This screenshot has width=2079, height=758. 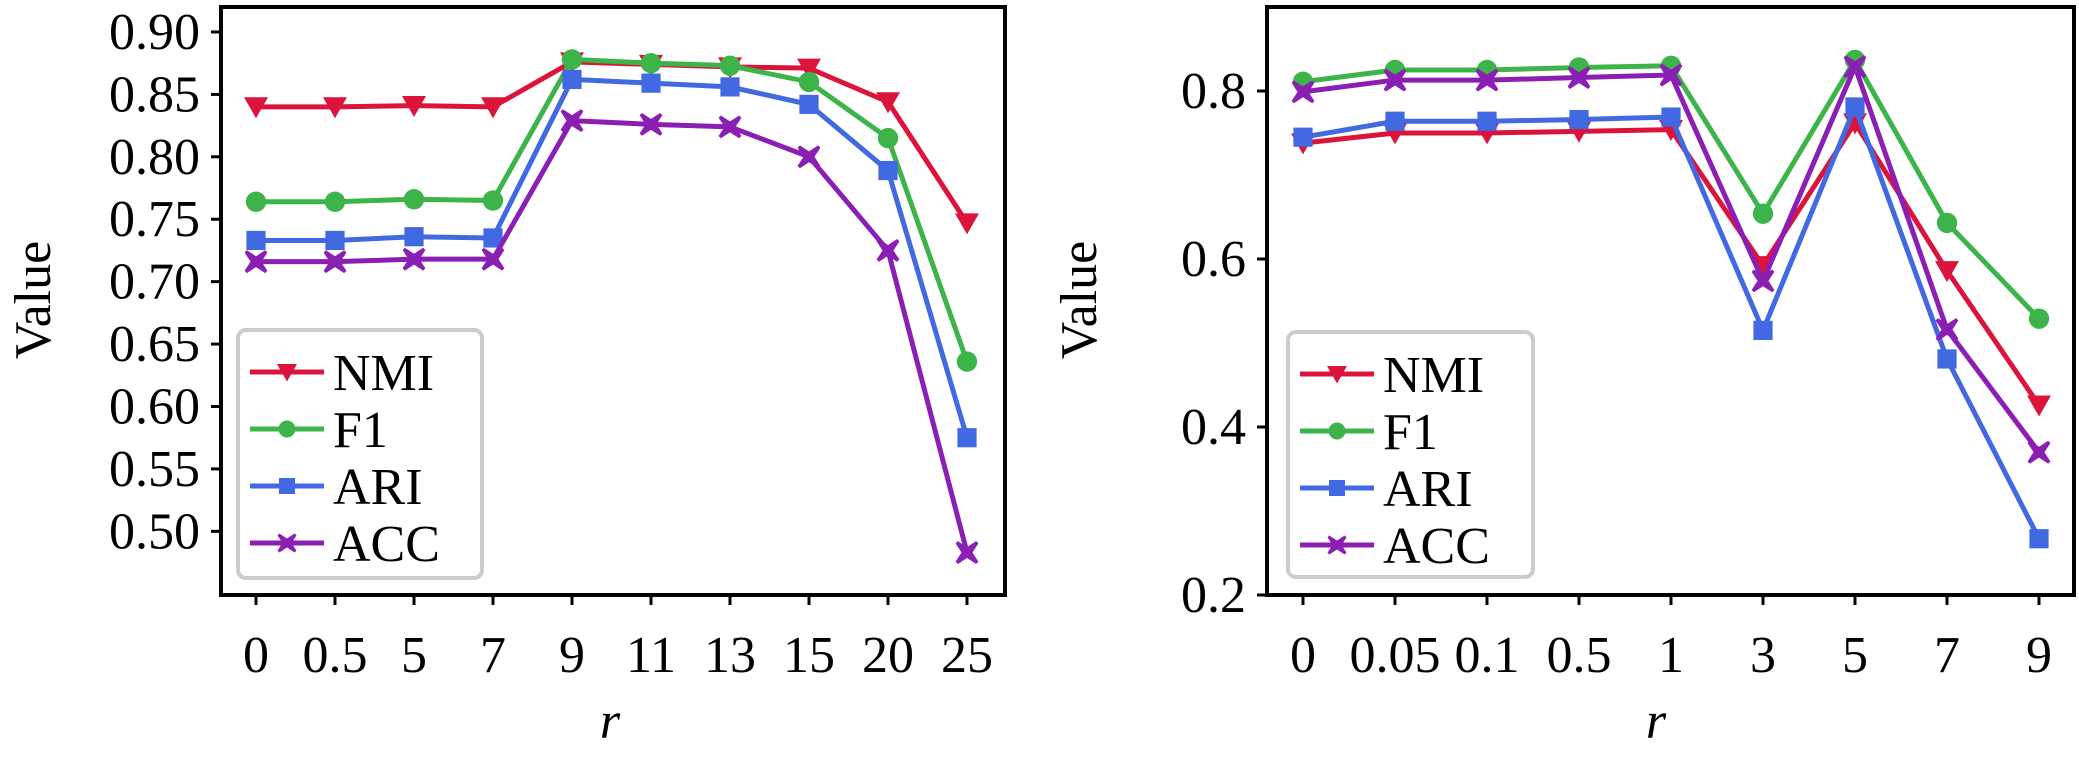 I want to click on x-tick-label: 15, so click(x=809, y=655).